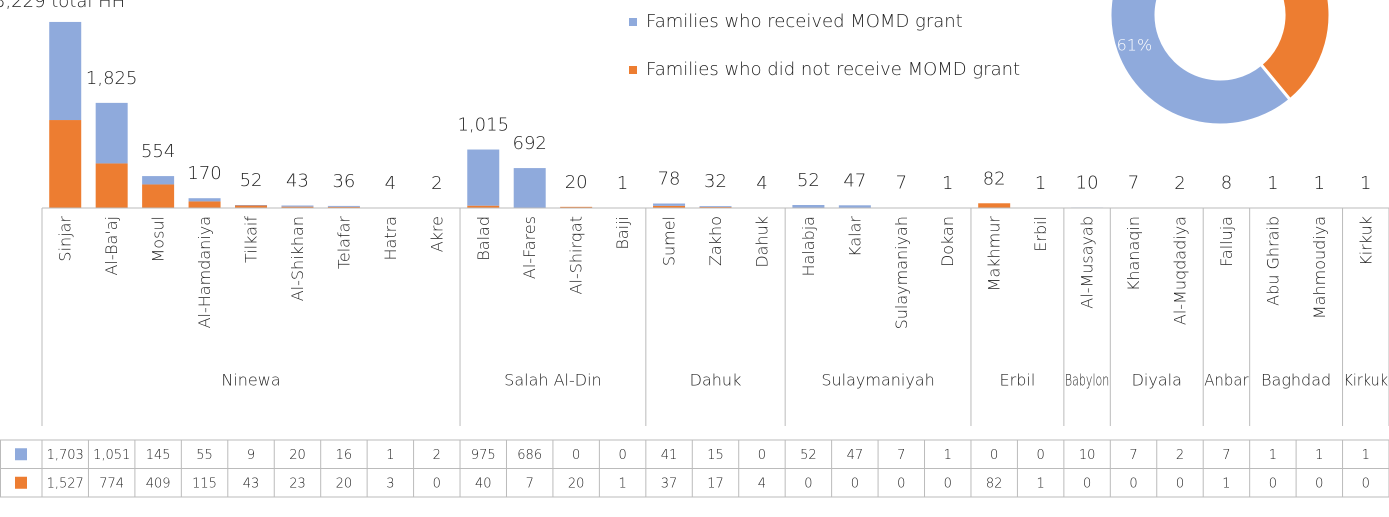 This screenshot has width=1389, height=517. I want to click on table-cell: 43, so click(251, 483).